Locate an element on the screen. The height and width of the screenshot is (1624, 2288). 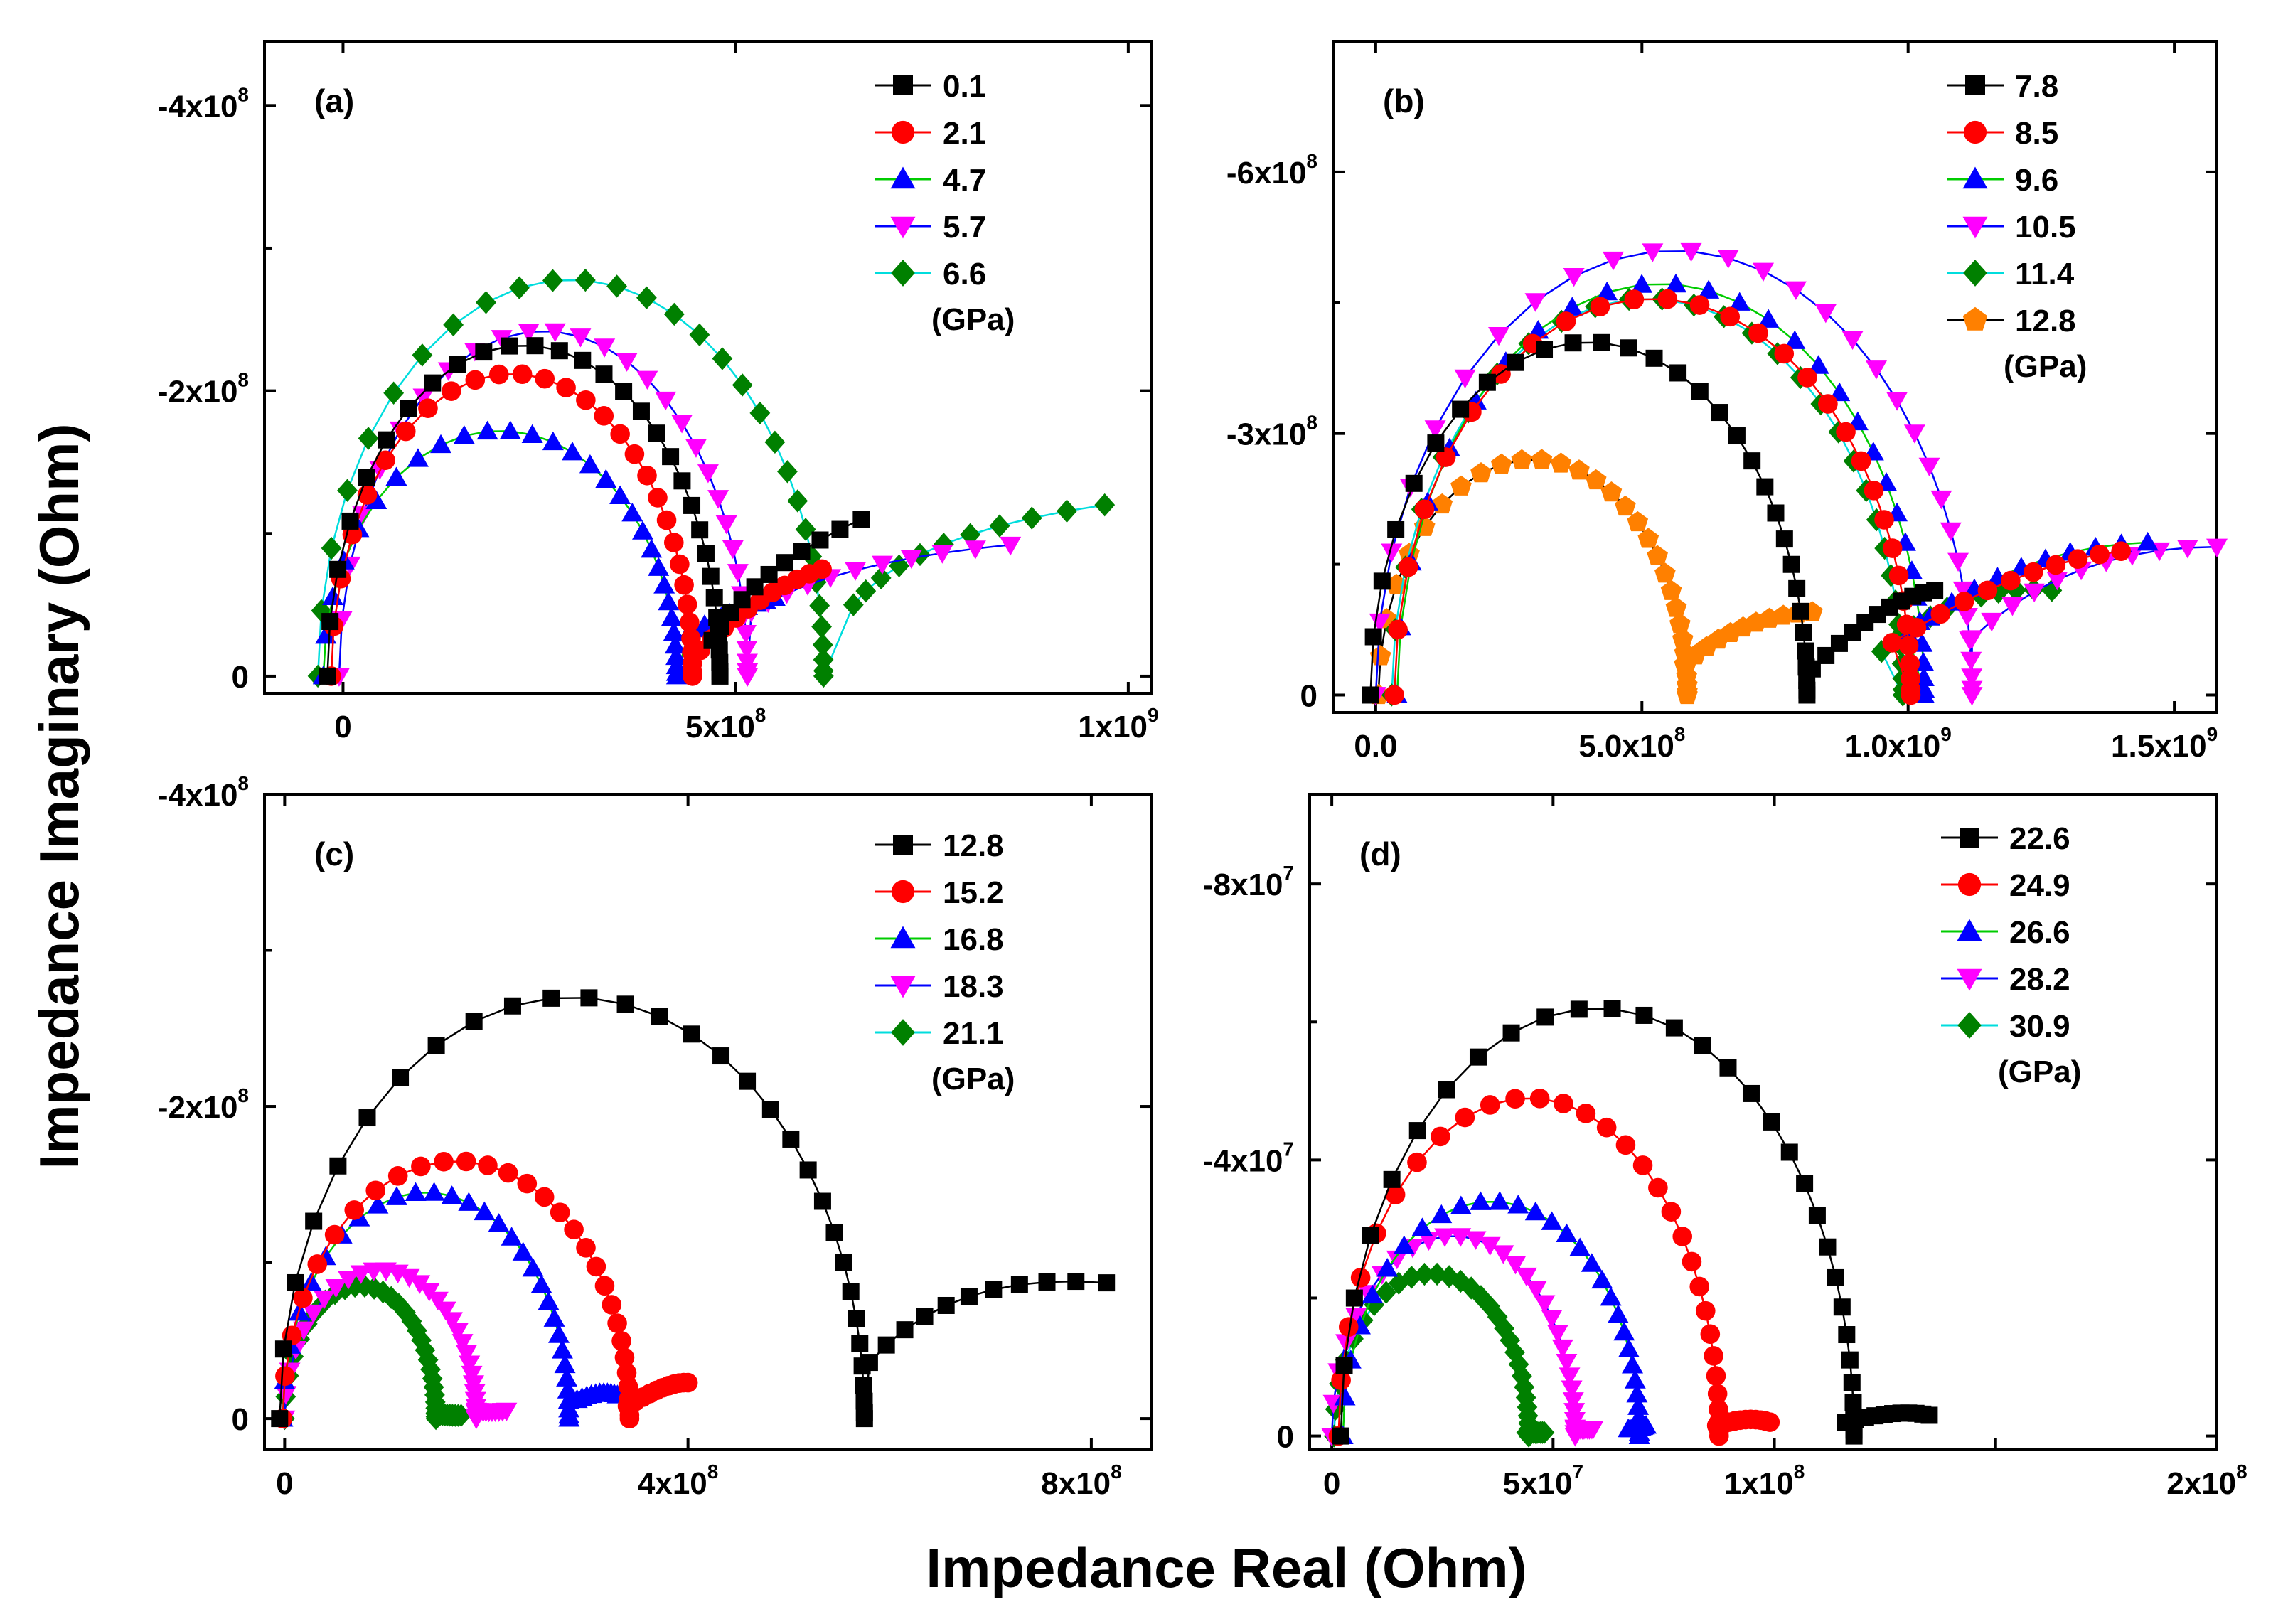
panel-a-label: (a) is located at coordinates (334, 100).